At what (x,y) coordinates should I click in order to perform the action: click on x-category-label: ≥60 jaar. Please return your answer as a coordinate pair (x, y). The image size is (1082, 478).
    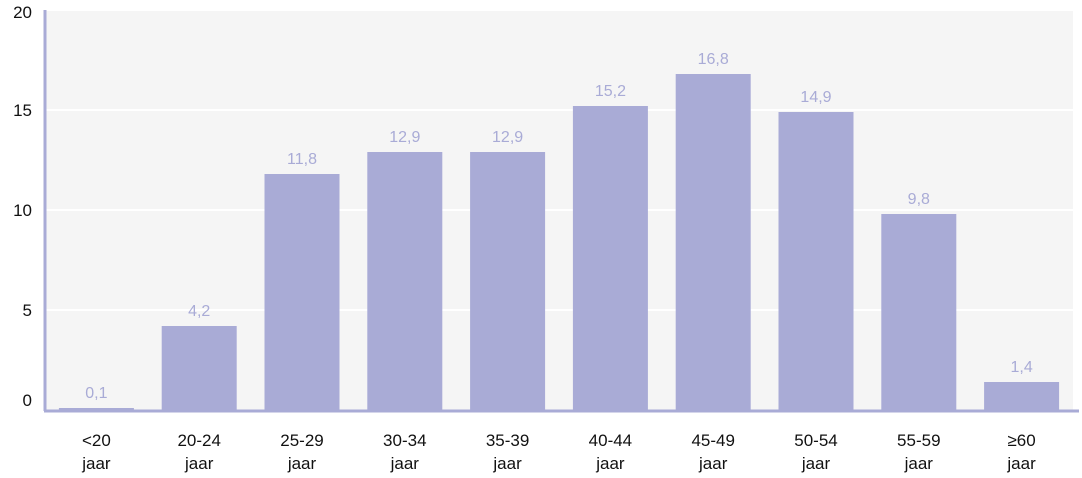
    Looking at the image, I should click on (1021, 452).